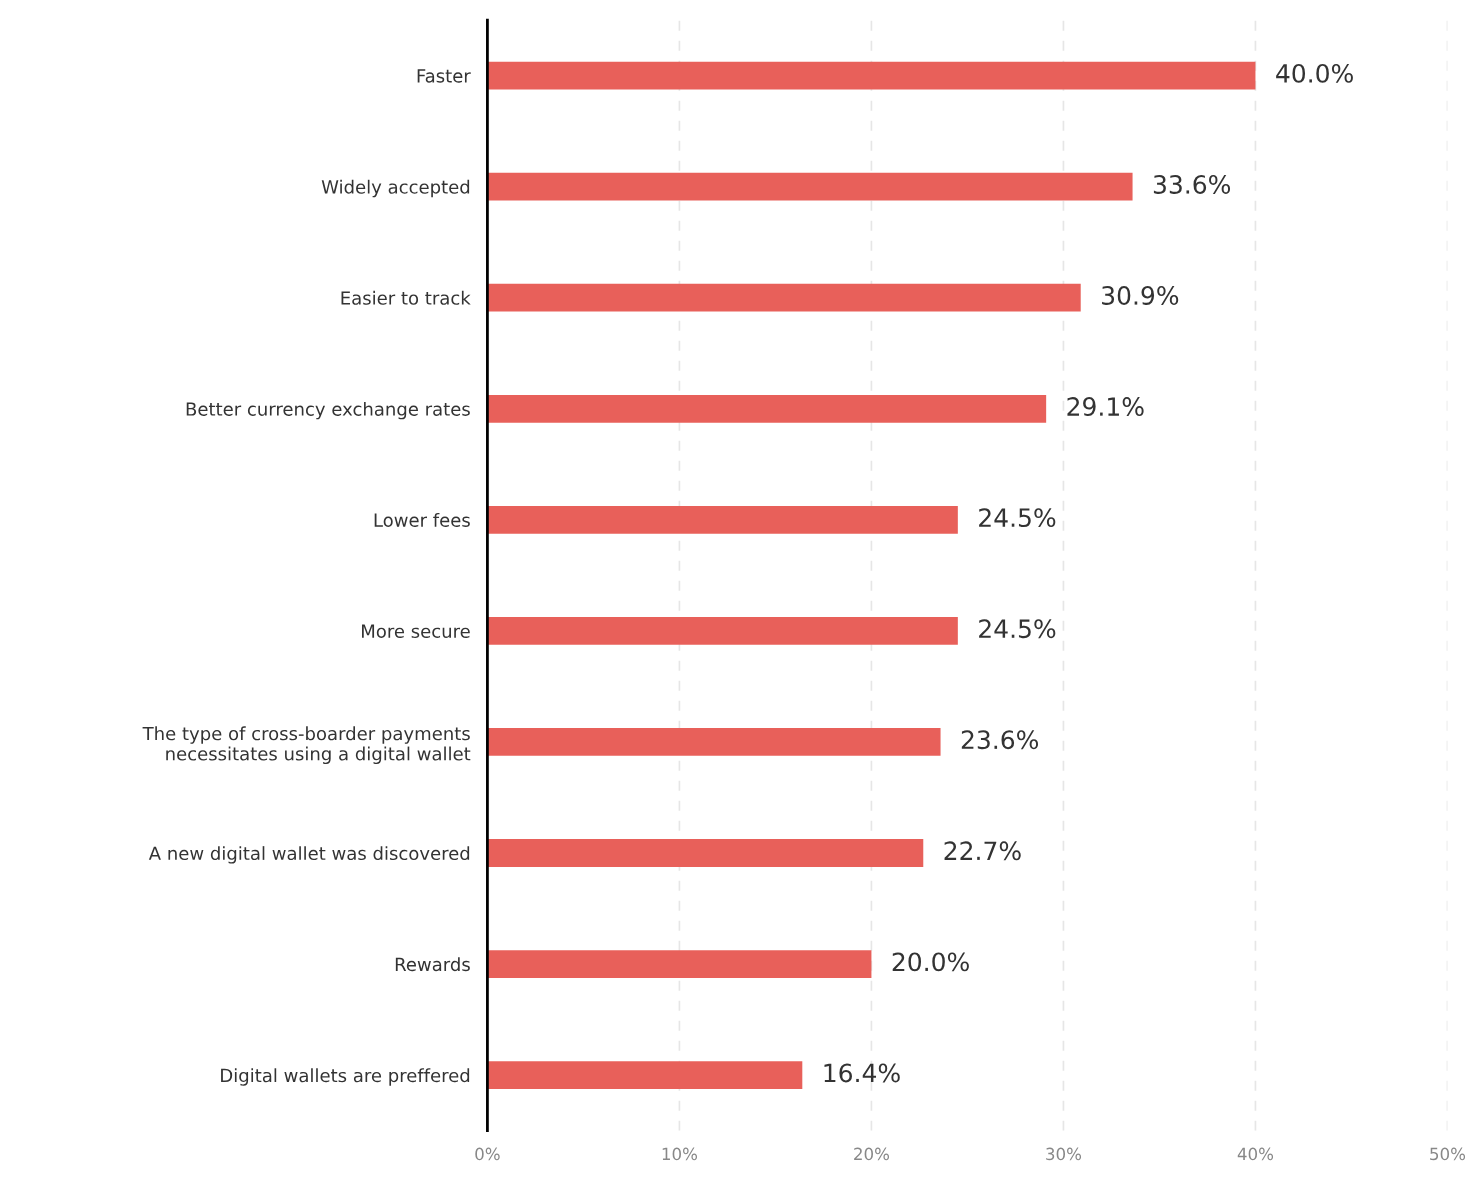 The image size is (1477, 1179). Describe the element at coordinates (309, 855) in the screenshot. I see `y-tick-label: A new digital wallet was discovered` at that location.